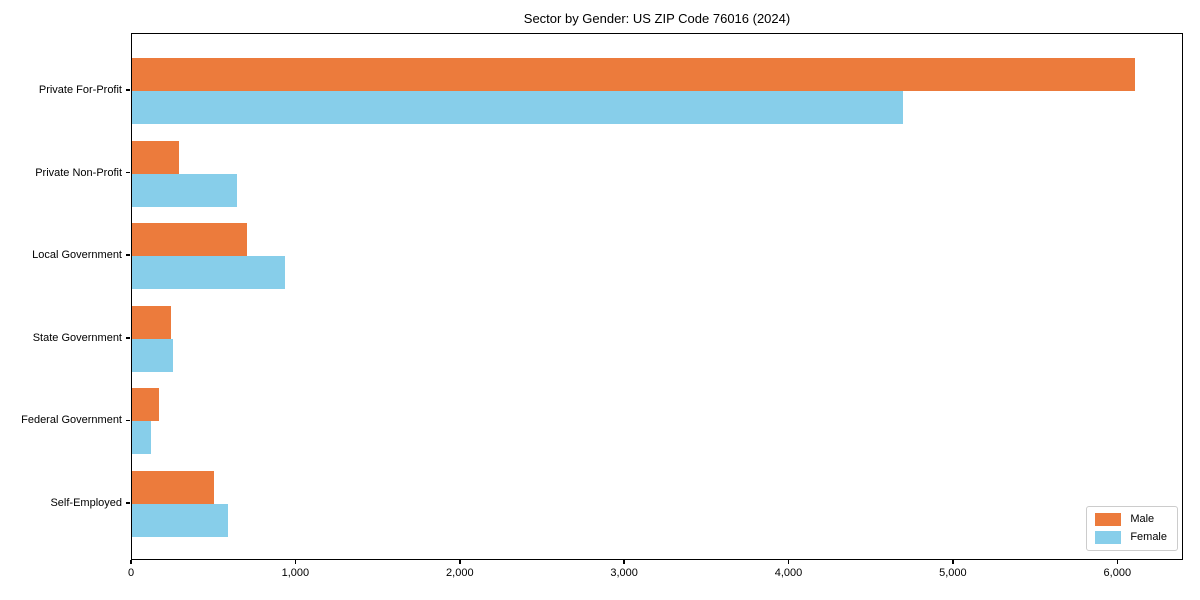  I want to click on x-tick-label: 3,000, so click(624, 573).